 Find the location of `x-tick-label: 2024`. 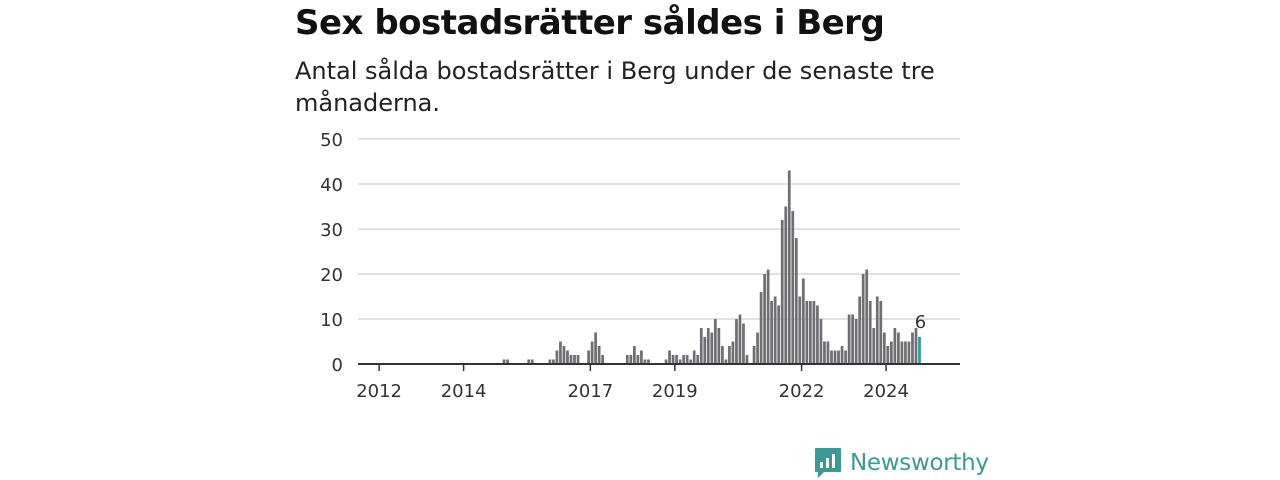

x-tick-label: 2024 is located at coordinates (886, 391).